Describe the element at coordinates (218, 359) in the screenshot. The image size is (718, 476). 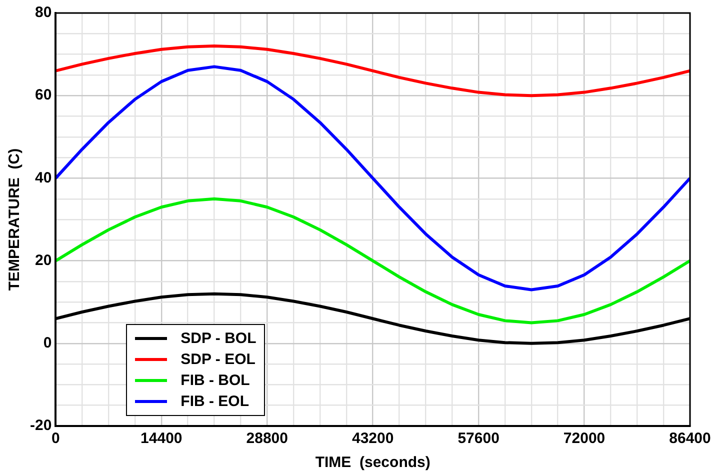
I see `legend-label: SDP - EOL` at that location.